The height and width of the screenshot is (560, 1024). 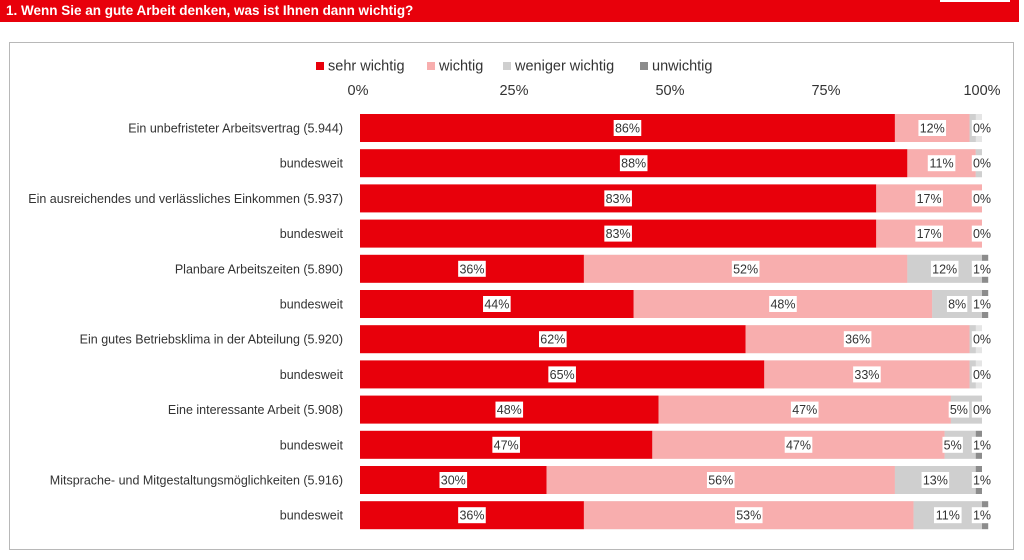 I want to click on legend-label: unwichtig, so click(x=682, y=67).